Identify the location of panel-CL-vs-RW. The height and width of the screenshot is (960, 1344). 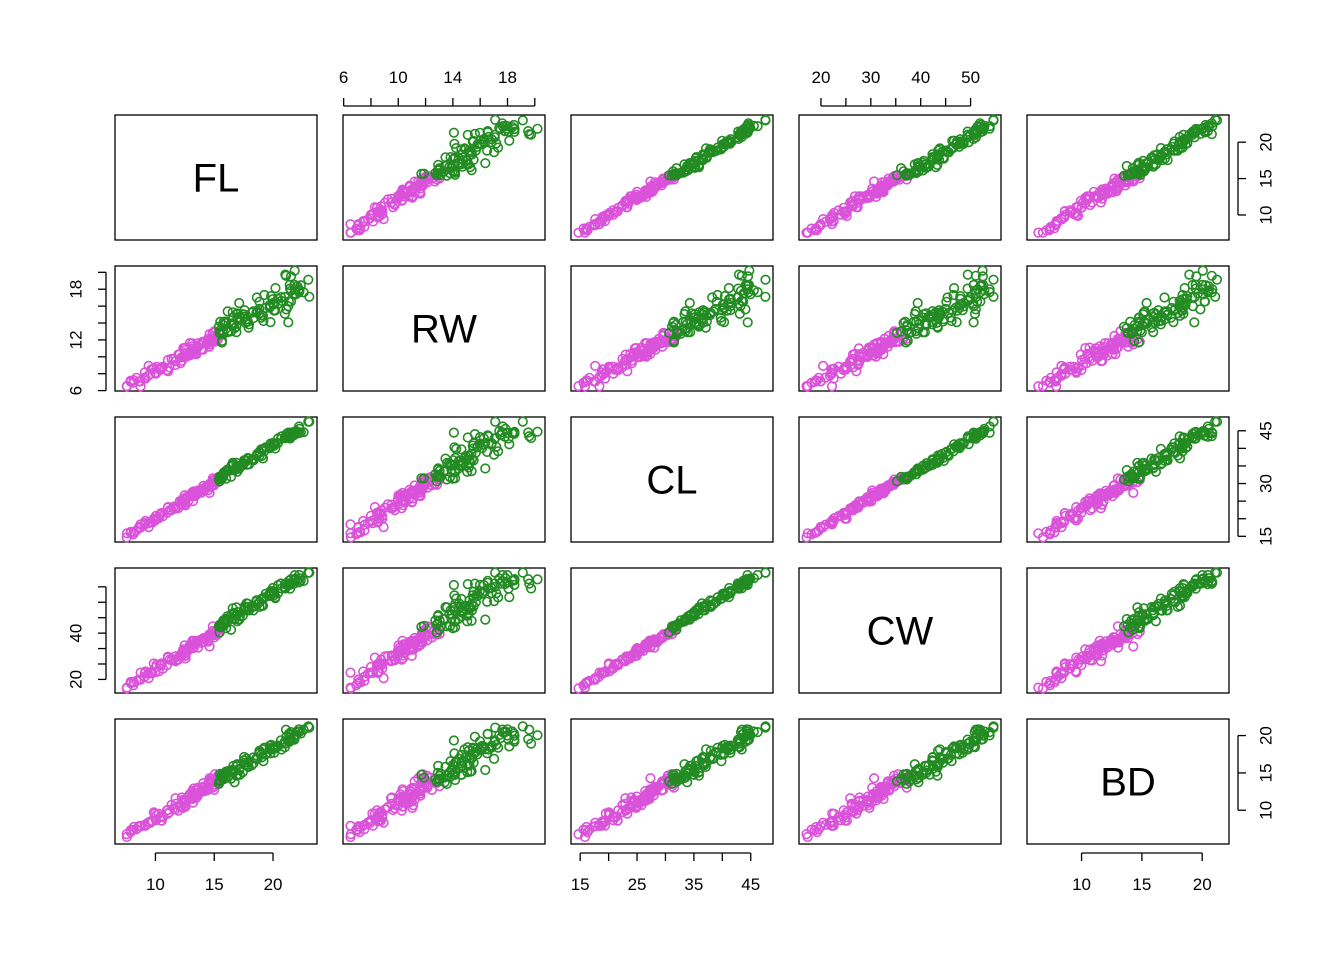
(444, 479).